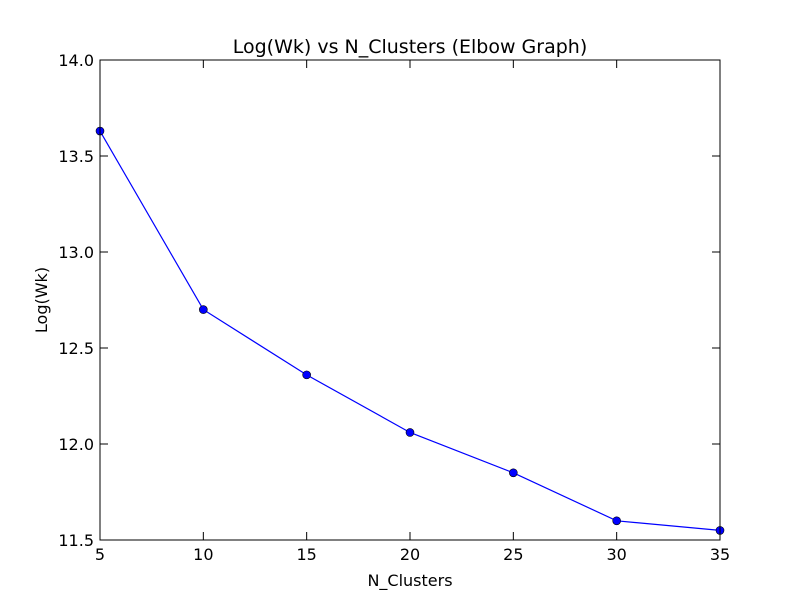 The width and height of the screenshot is (800, 600). What do you see at coordinates (409, 581) in the screenshot?
I see `x-axis-label: N_Clusters` at bounding box center [409, 581].